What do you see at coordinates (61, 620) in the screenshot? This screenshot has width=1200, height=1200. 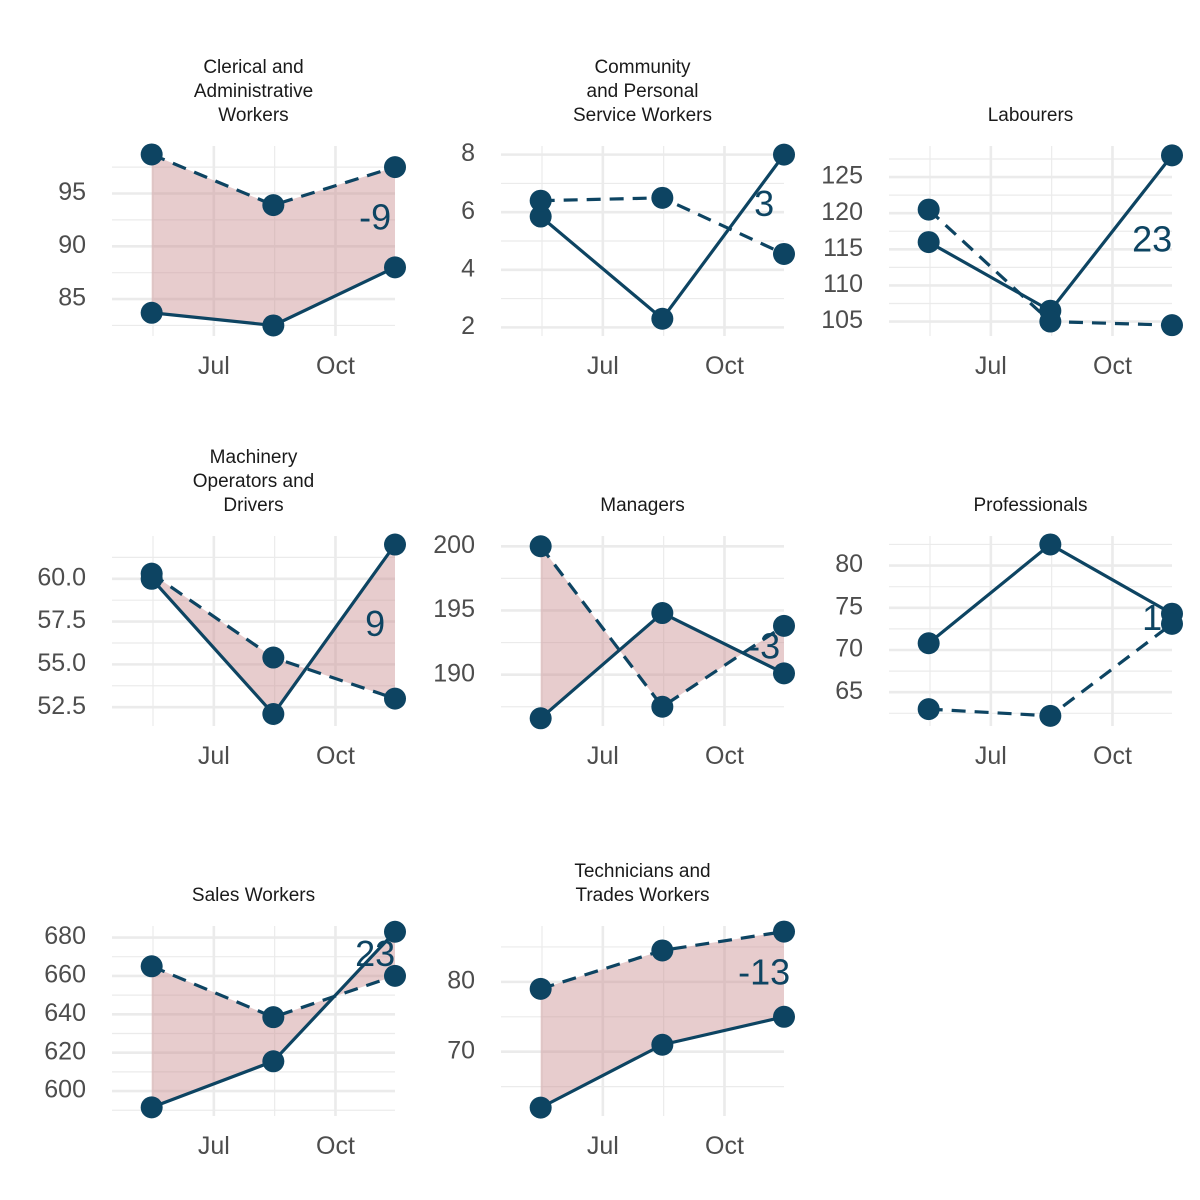 I see `y-tick-label: 57.5` at bounding box center [61, 620].